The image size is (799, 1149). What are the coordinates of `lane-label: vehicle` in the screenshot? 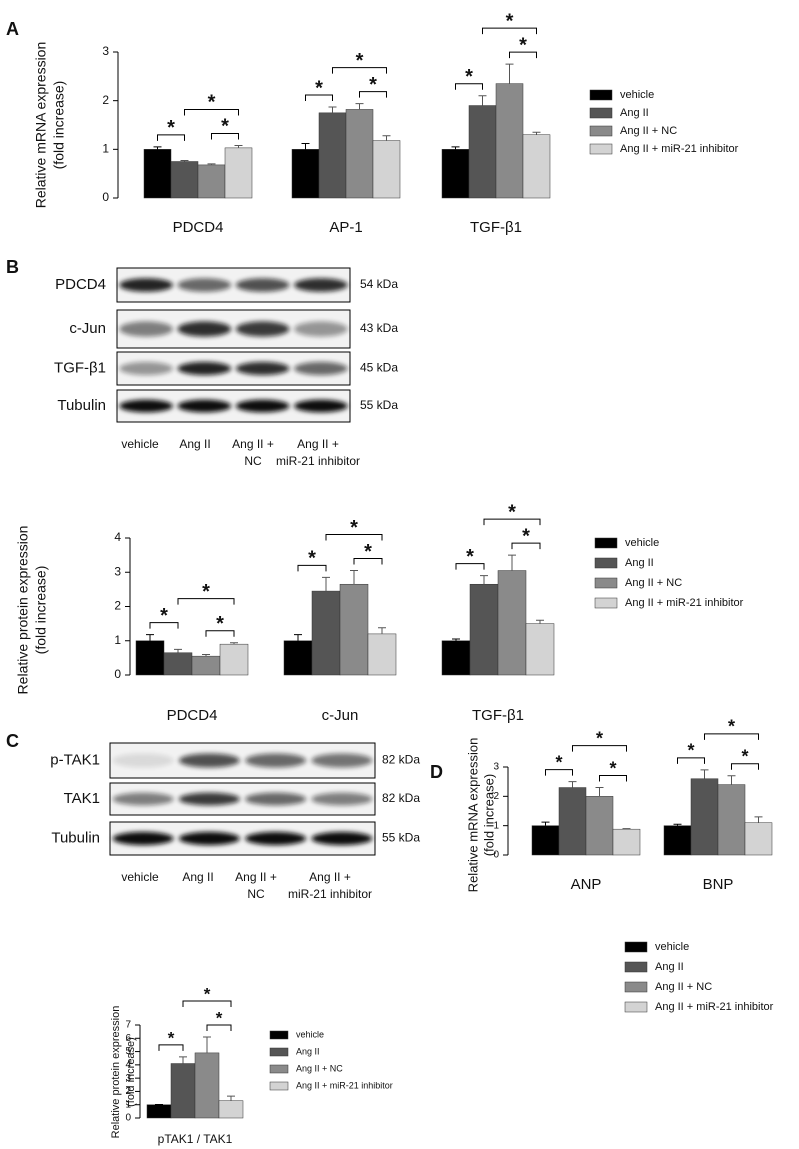 It's located at (140, 877).